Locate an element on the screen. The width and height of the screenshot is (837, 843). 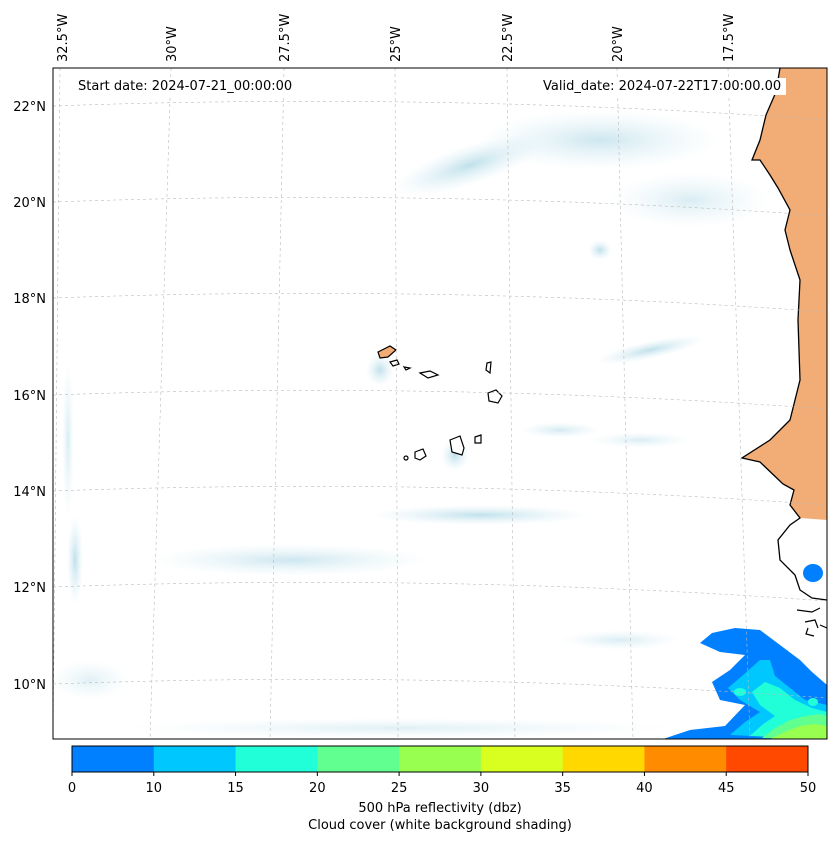
colorbar-tick-label: 50 is located at coordinates (808, 788).